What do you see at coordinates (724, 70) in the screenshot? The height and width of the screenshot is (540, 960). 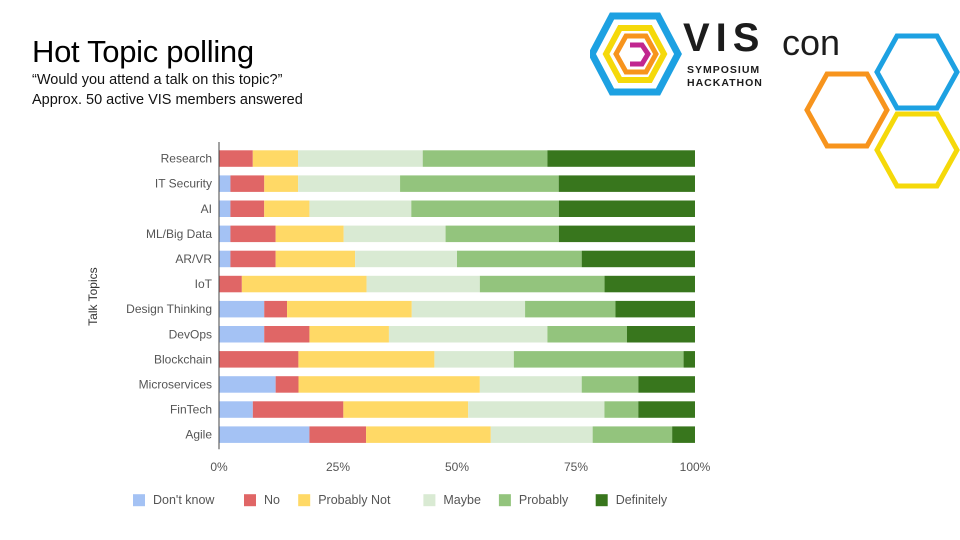 I see `logo-line-symposium: SYMPOSIUM` at bounding box center [724, 70].